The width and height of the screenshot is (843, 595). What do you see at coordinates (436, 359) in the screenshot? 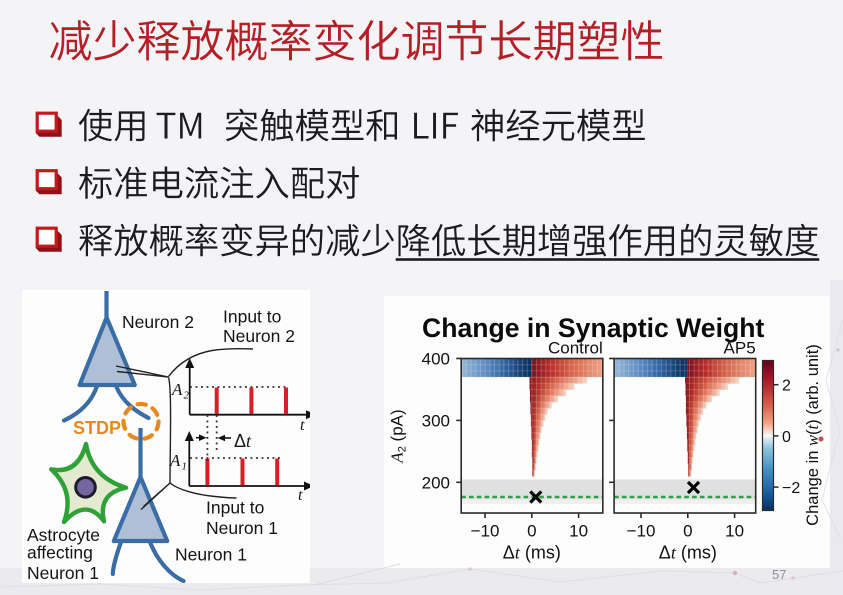
I see `svg-text: 400` at bounding box center [436, 359].